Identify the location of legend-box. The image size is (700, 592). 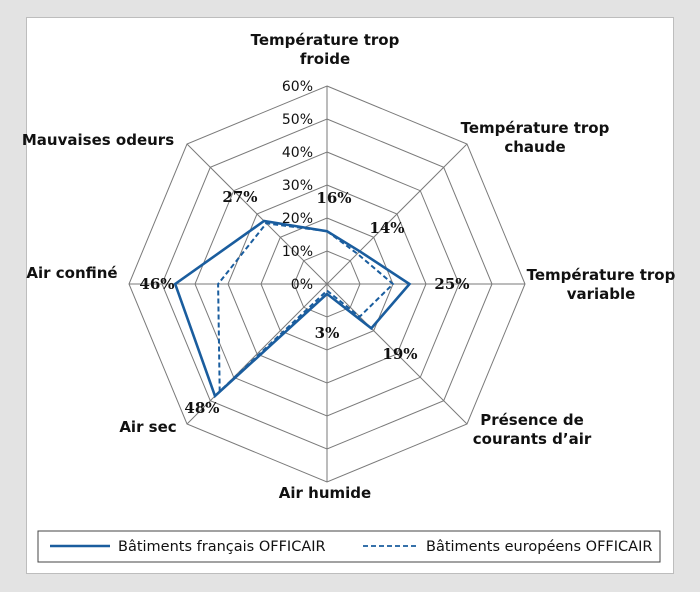
(349, 546).